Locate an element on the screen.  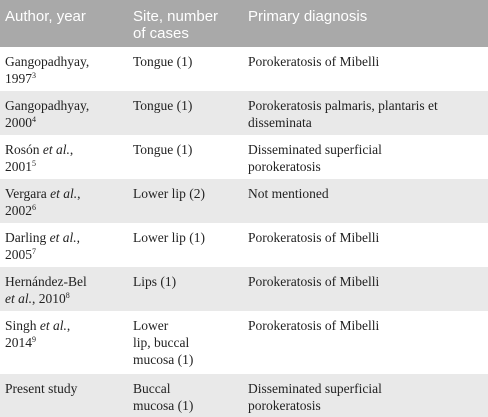
cell-author: Singh et al., 20149 is located at coordinates (38, 334).